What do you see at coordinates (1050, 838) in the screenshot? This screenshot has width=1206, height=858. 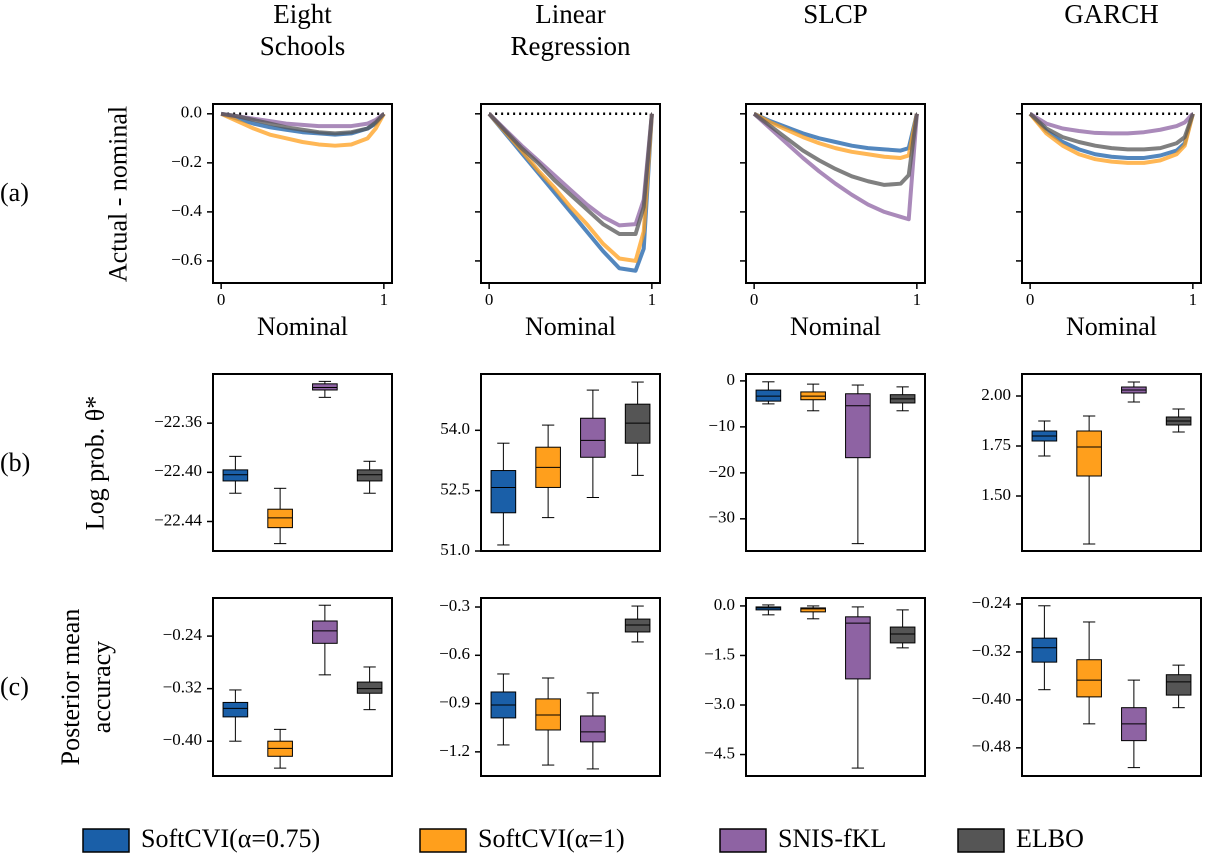 I see `legend-label: ELBO` at bounding box center [1050, 838].